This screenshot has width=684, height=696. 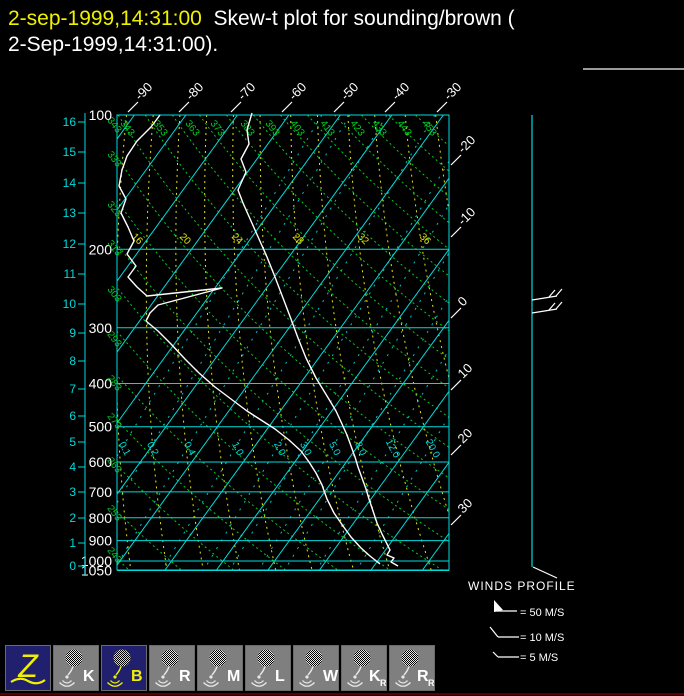 I want to click on height-km-label: 13, so click(x=70, y=213).